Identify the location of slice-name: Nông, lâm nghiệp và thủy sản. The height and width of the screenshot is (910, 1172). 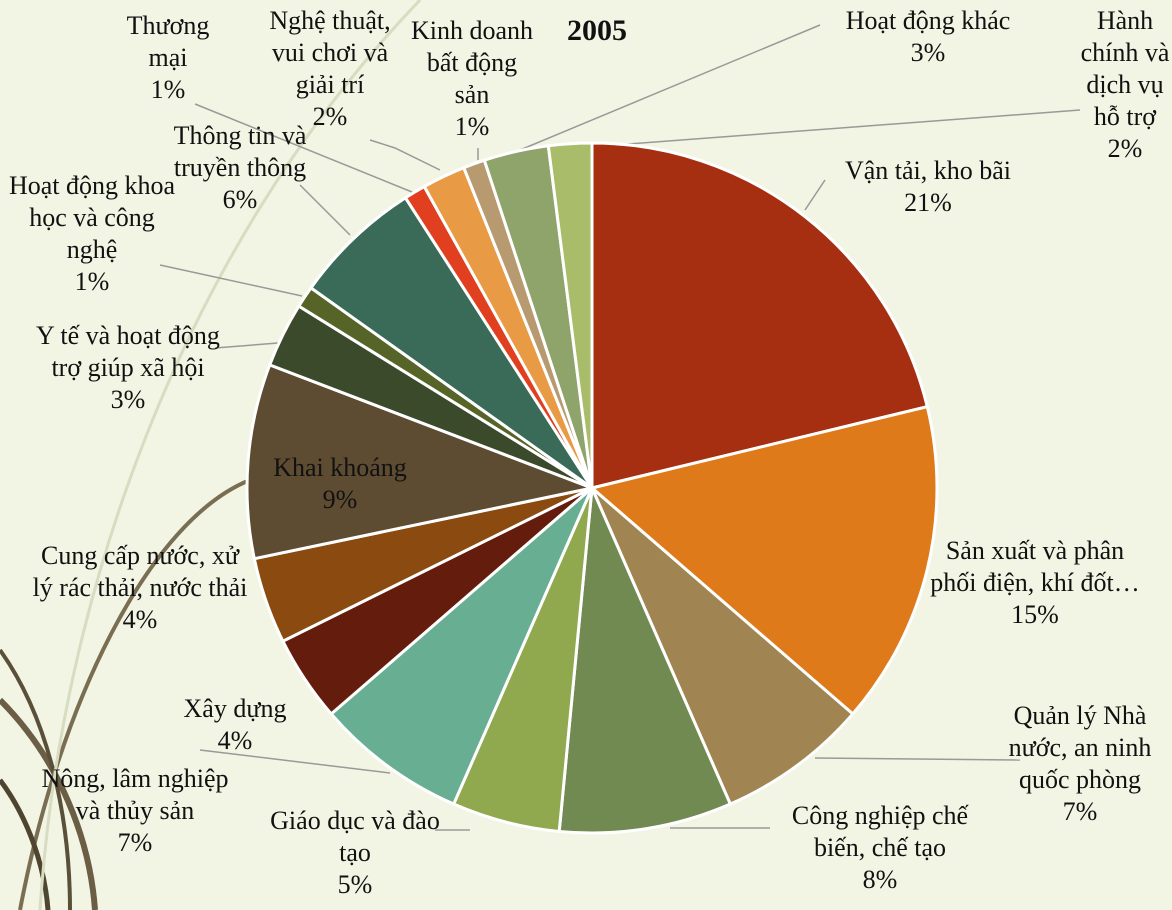
(135, 794).